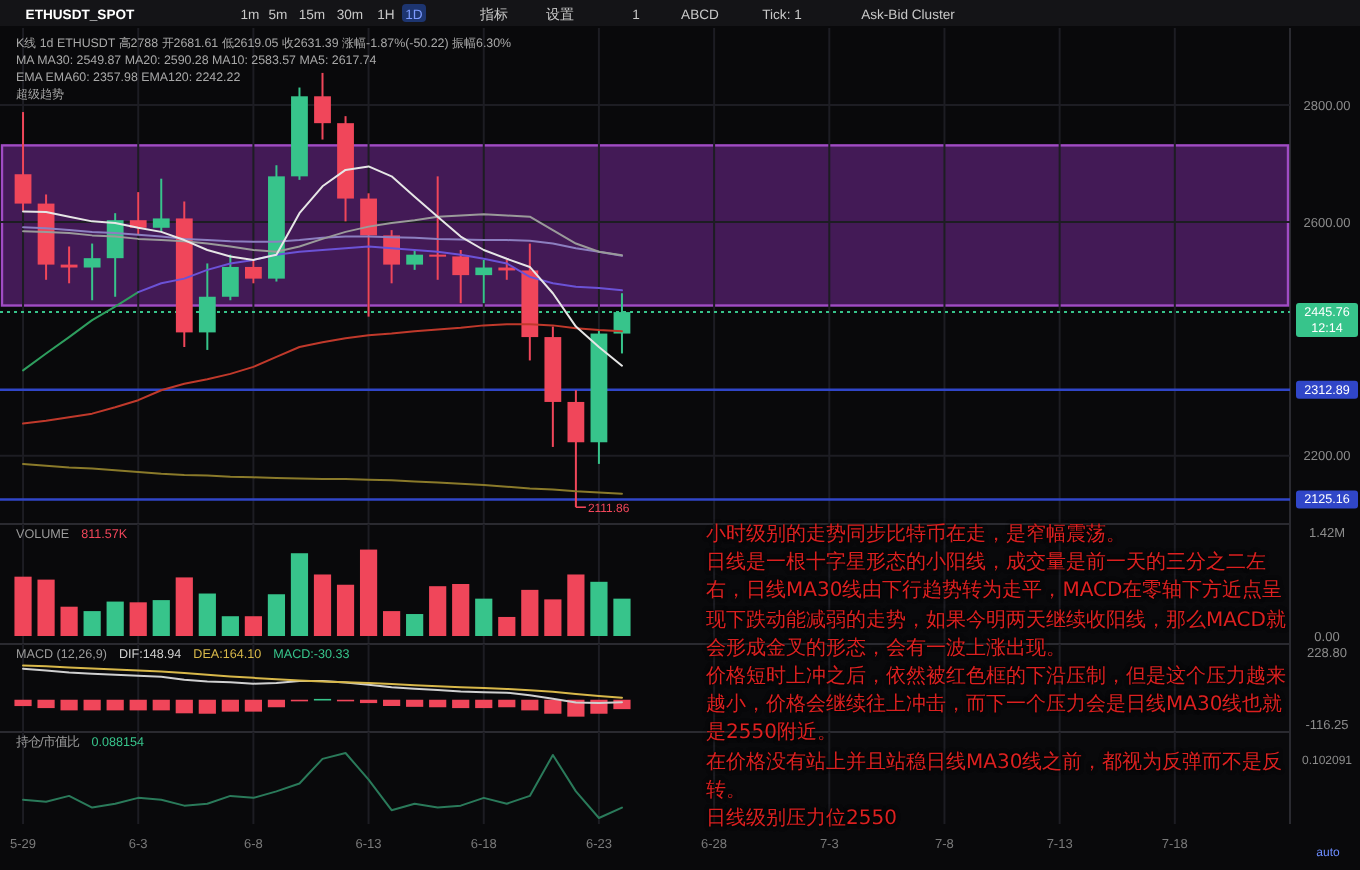 Image resolution: width=1360 pixels, height=870 pixels. Describe the element at coordinates (997, 607) in the screenshot. I see `annotation: 日线是一根十字星形态的小阳线，成交量是前一天的三分之二左右，日线MA30线由下行趋势转为走平，MACD在零轴下方近点呈现下跌动能减弱的走势，如果今明两天继续收阳线，那么MACD就会形成金叉的形态，会有一波上涨出现。` at that location.